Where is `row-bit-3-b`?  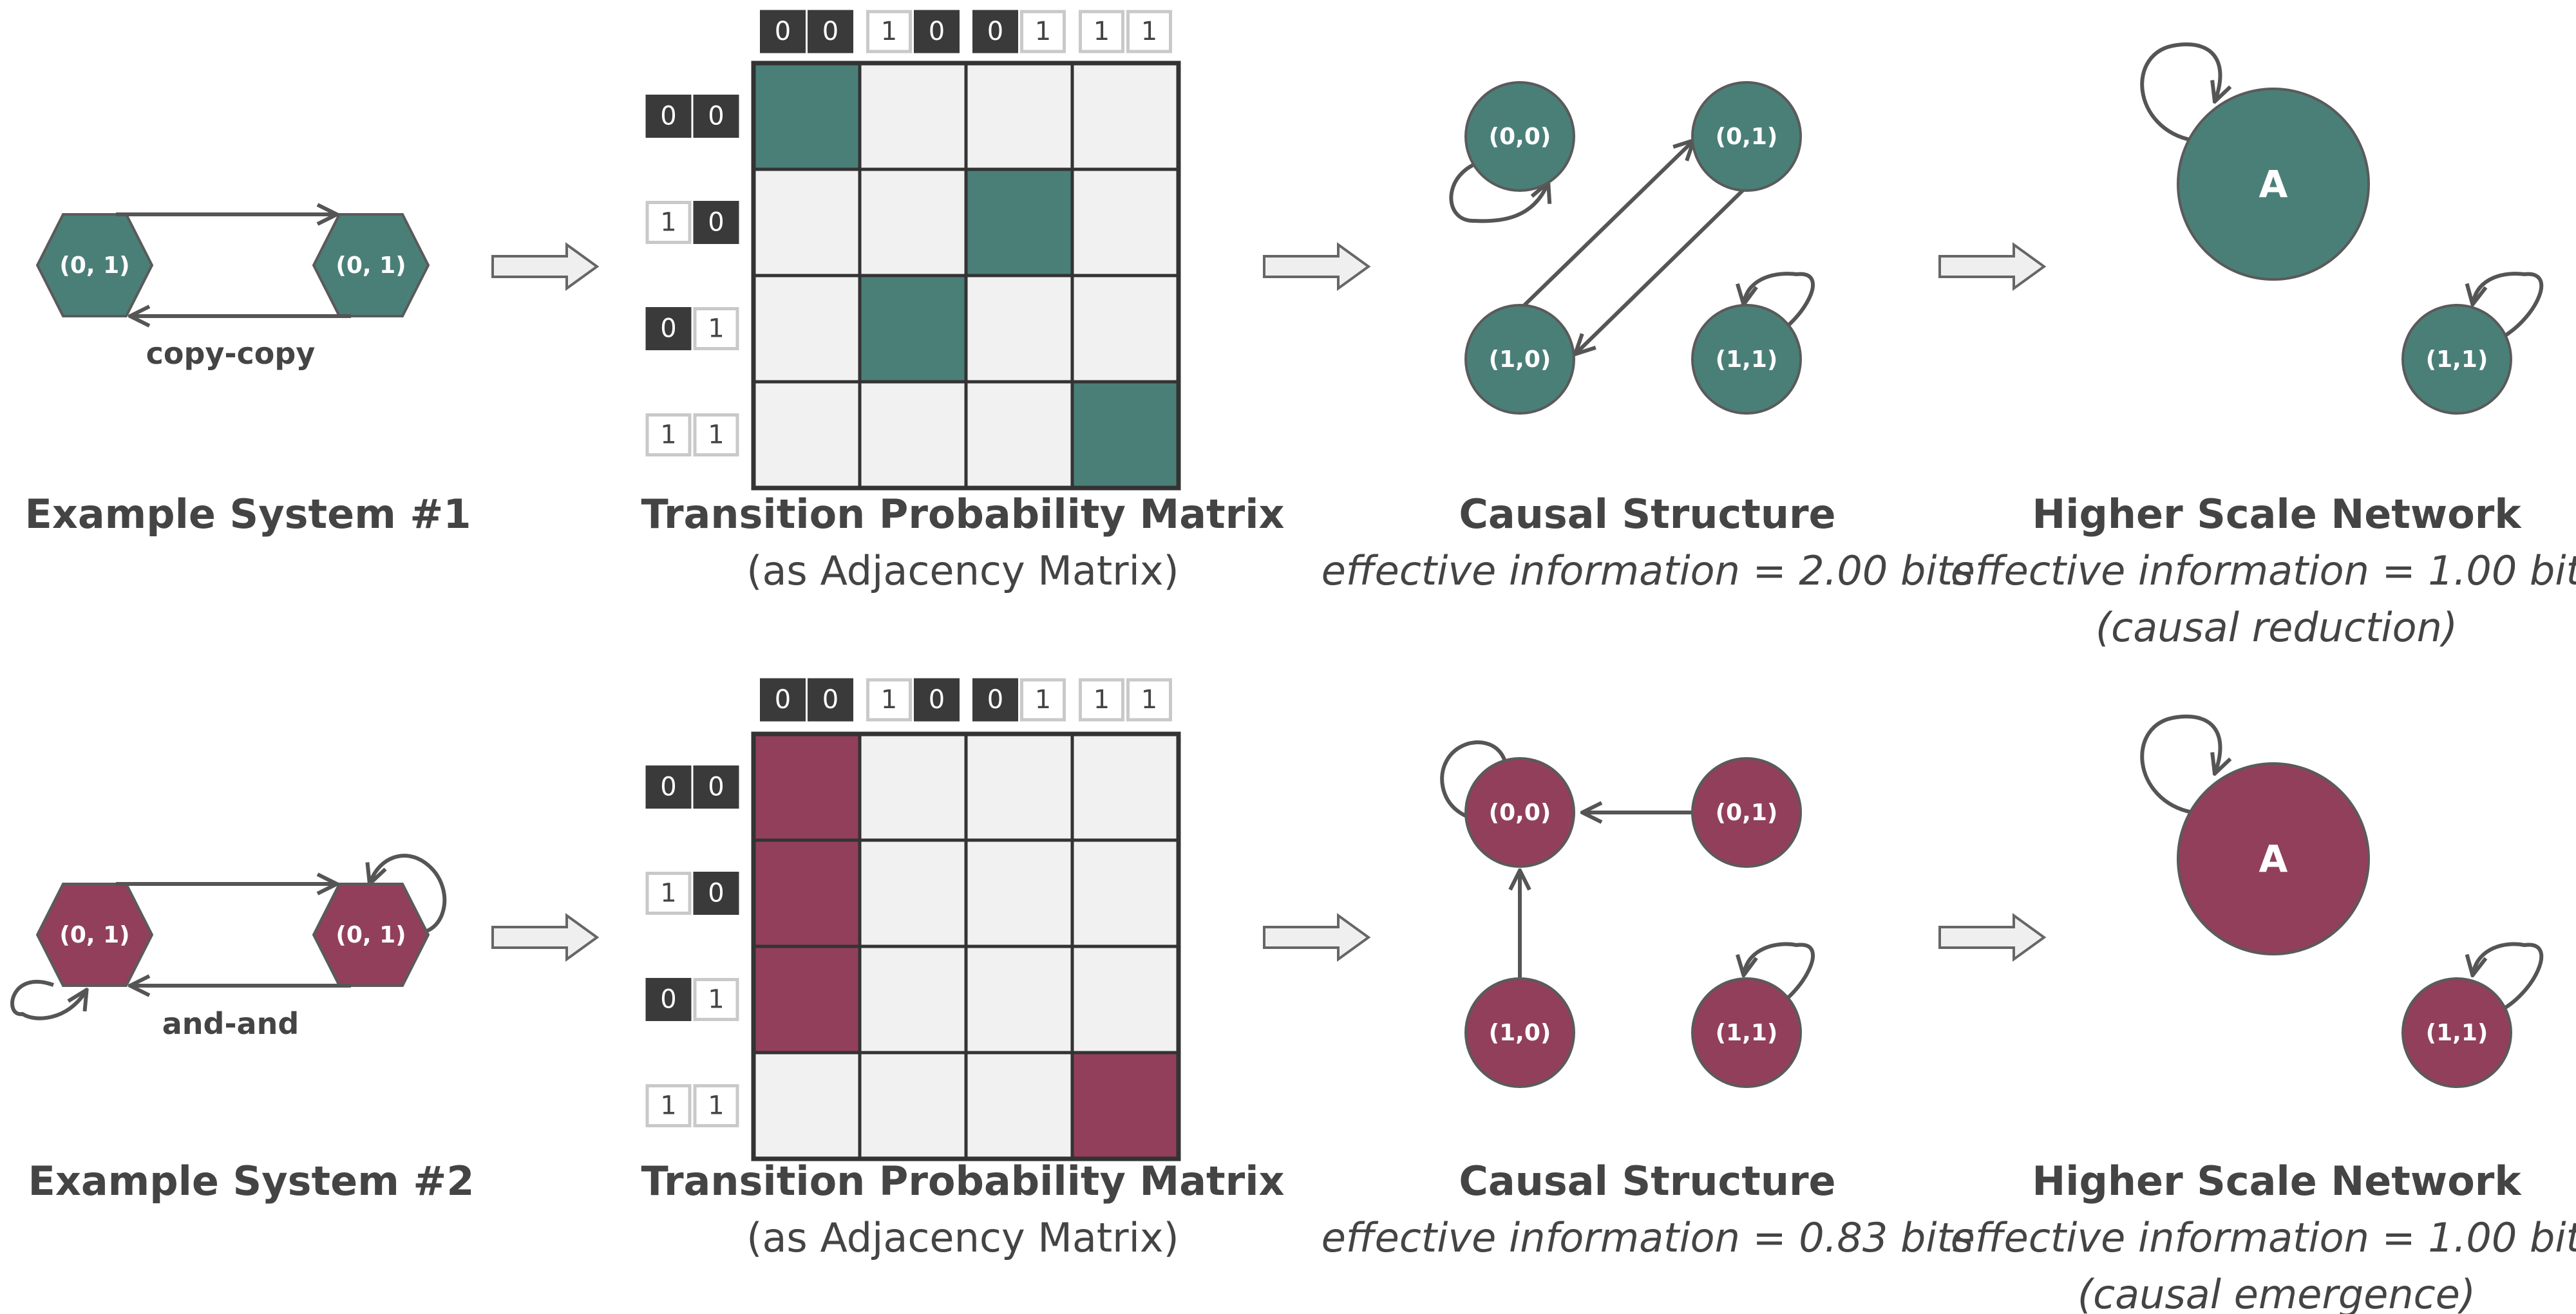 row-bit-3-b is located at coordinates (716, 1105).